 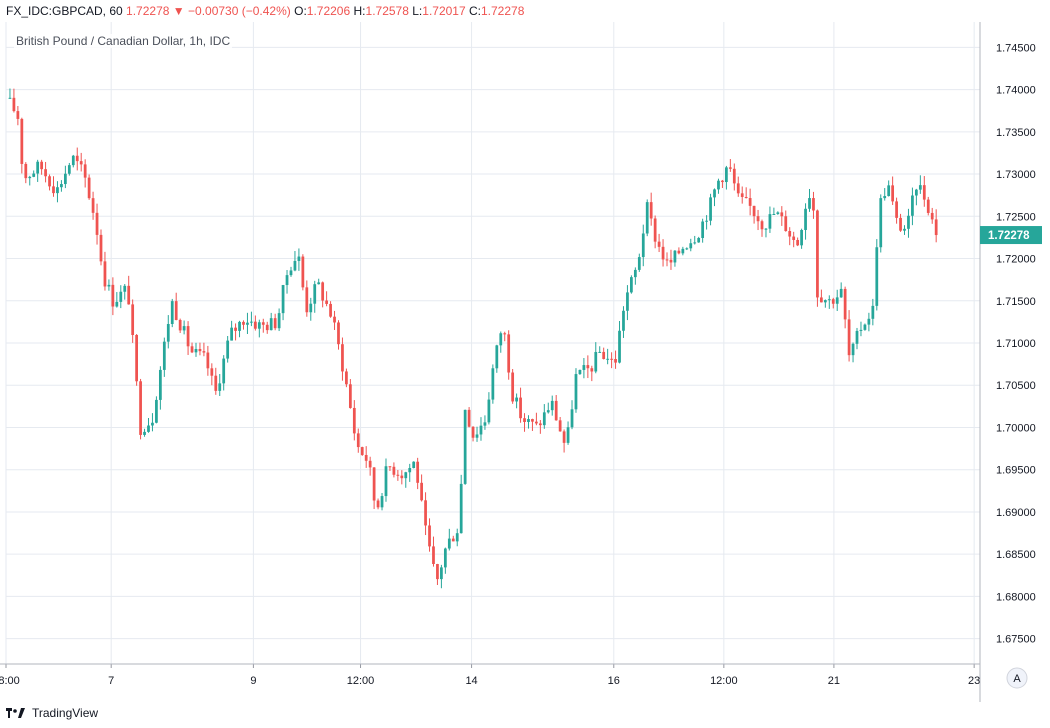 What do you see at coordinates (1016, 640) in the screenshot?
I see `y-tick-label: 1.67500` at bounding box center [1016, 640].